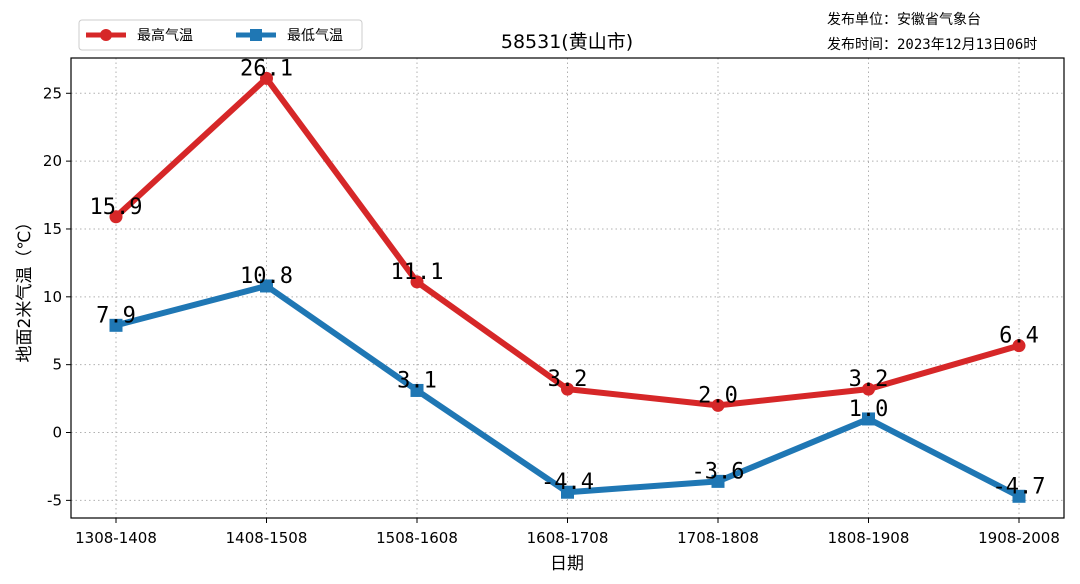 Image resolution: width=1080 pixels, height=584 pixels. I want to click on high-temp-data-label: 6.4, so click(1019, 336).